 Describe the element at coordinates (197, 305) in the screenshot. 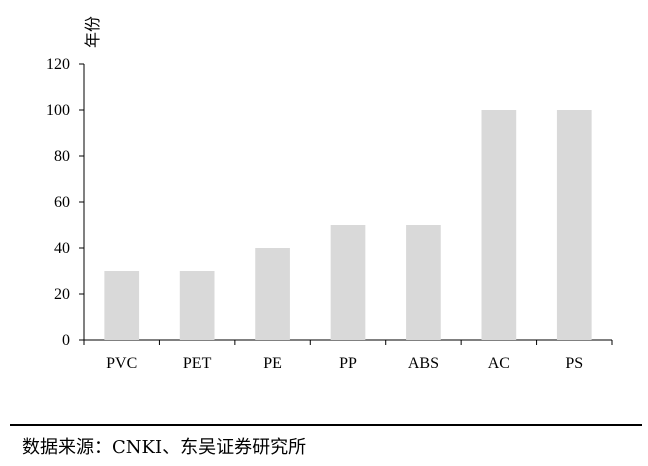

I see `bar-pet` at that location.